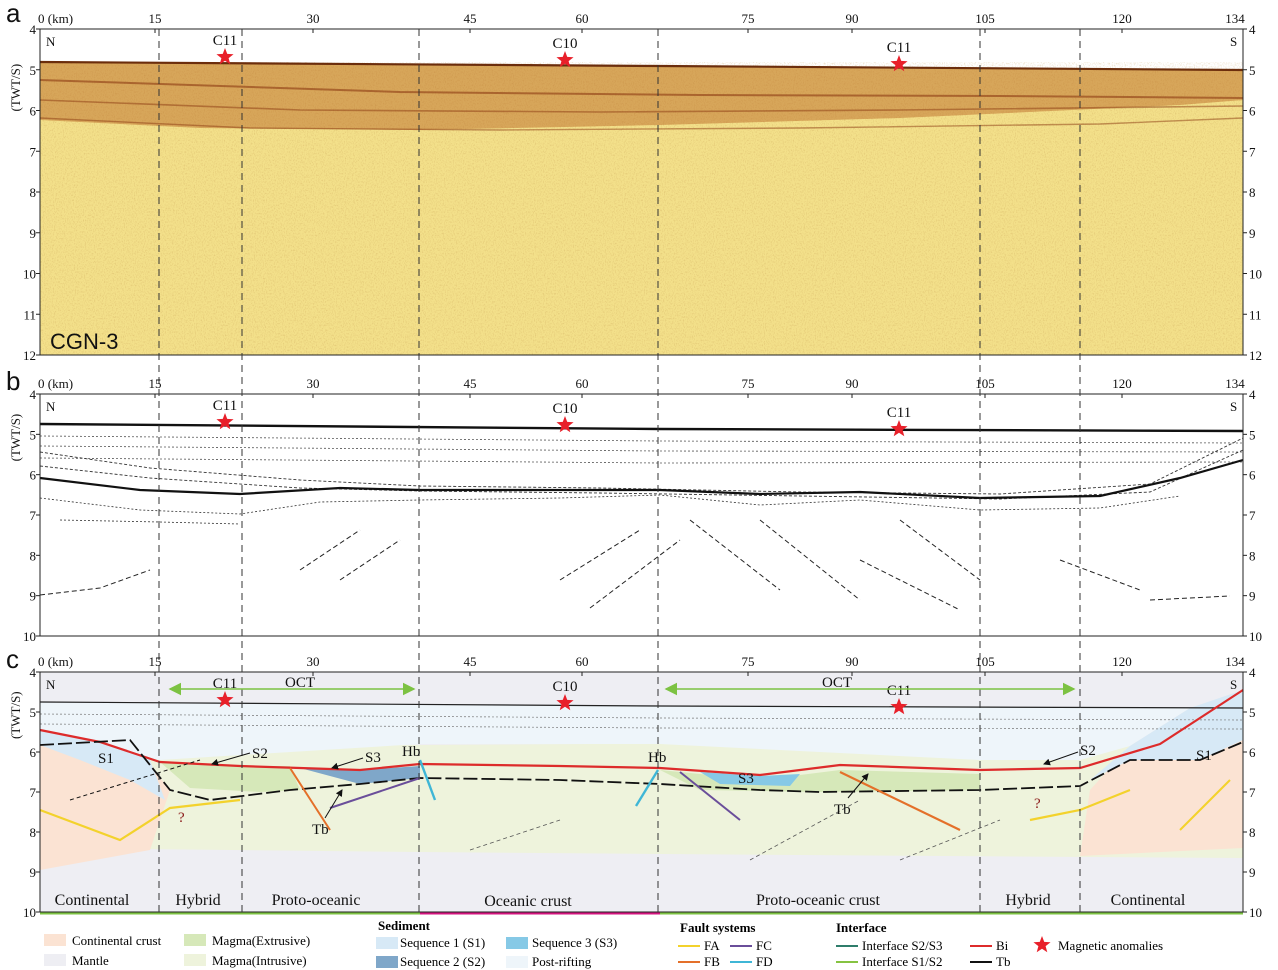 The height and width of the screenshot is (970, 1278). Describe the element at coordinates (29, 912) in the screenshot. I see `depth-tick-label-left: 10` at that location.